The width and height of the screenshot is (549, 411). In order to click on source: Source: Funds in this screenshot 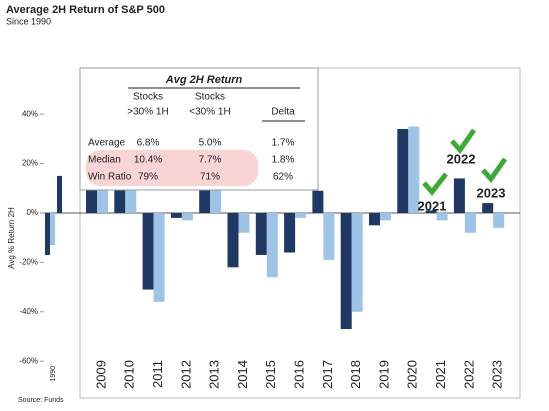, I will do `click(41, 400)`.